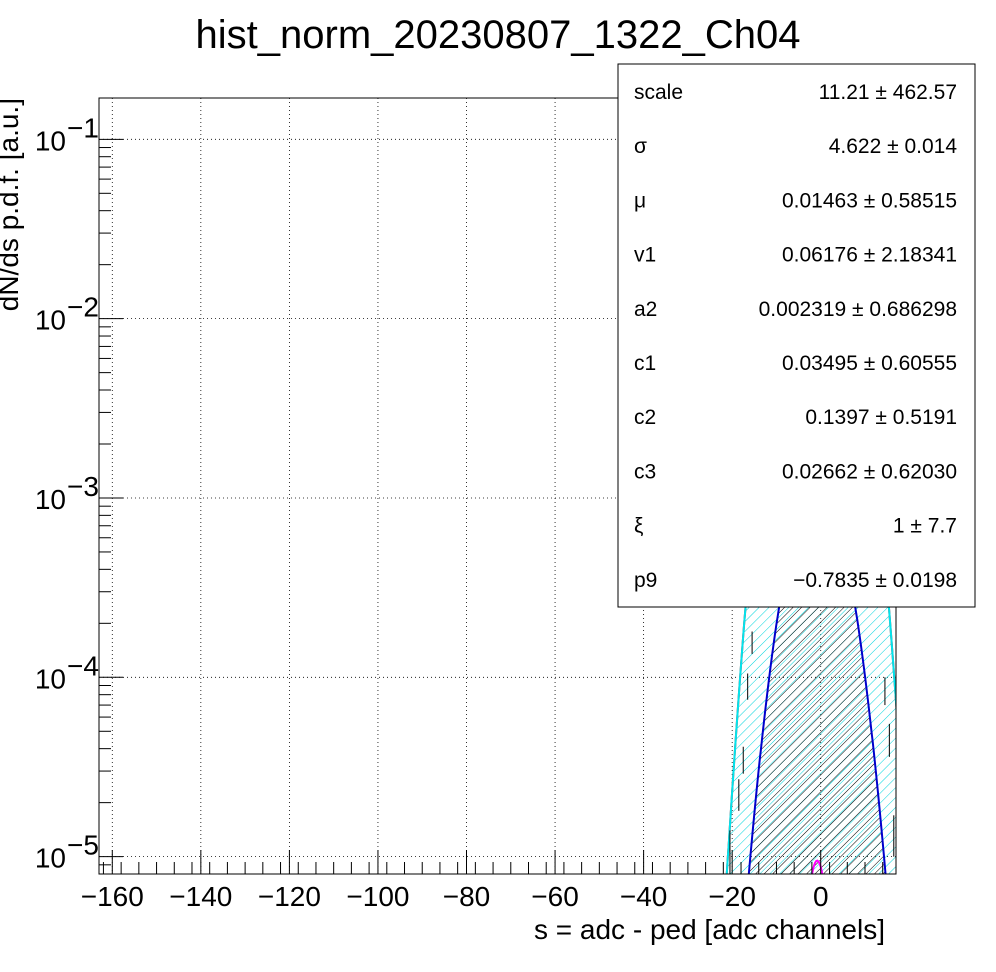  Describe the element at coordinates (821, 896) in the screenshot. I see `x-tick-label: 0` at that location.